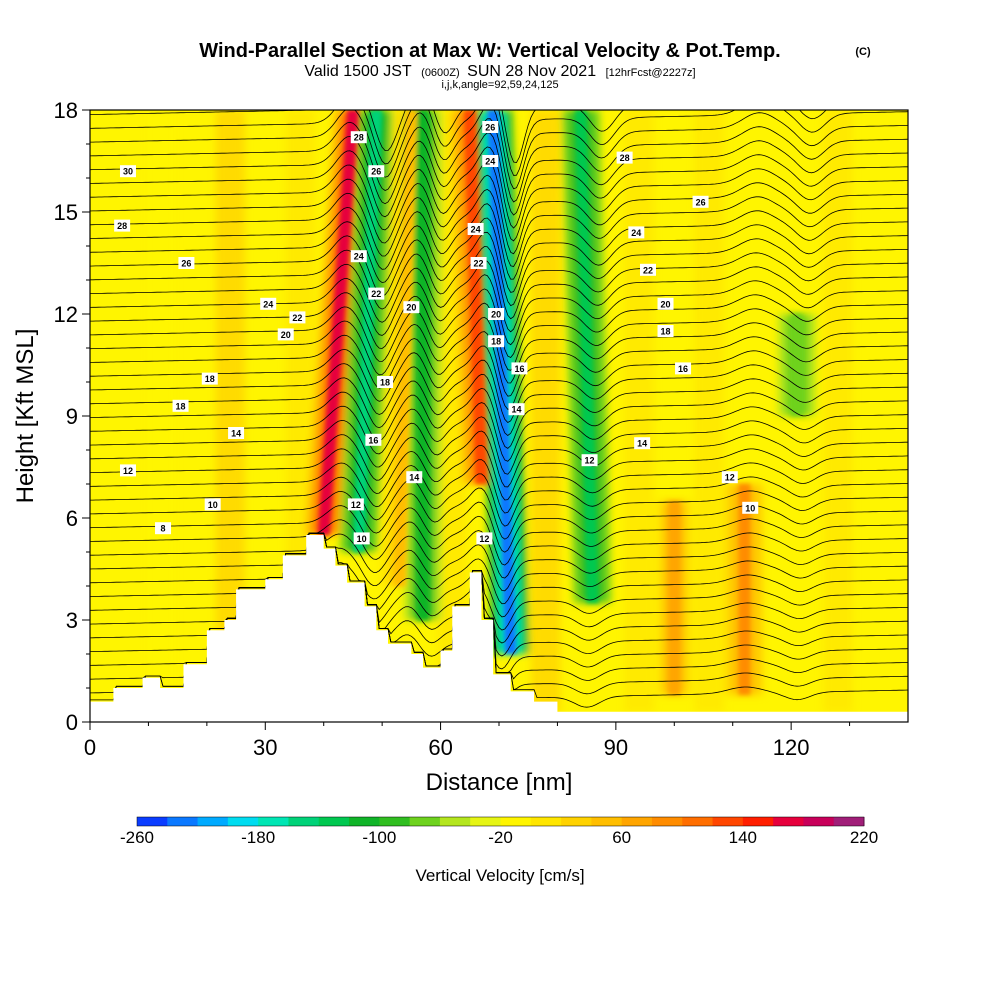 The image size is (1000, 1000). I want to click on valid-utc: (0600Z), so click(440, 73).